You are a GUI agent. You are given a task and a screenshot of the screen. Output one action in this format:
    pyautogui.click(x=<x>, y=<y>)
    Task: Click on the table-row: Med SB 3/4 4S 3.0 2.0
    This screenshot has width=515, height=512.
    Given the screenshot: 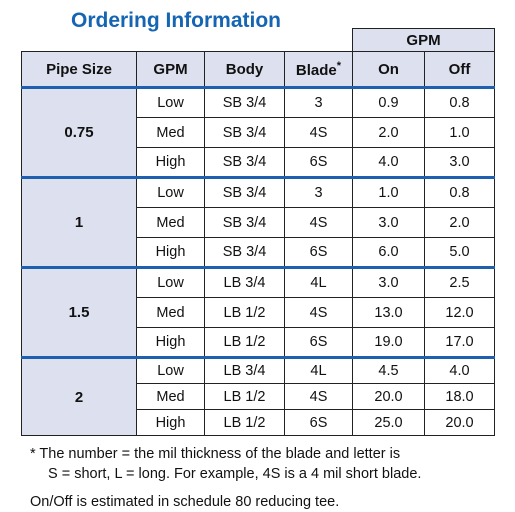 What is the action you would take?
    pyautogui.click(x=258, y=222)
    